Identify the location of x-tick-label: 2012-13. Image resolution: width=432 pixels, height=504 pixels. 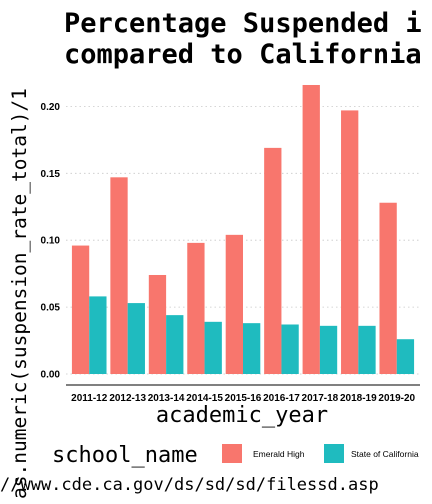
(127, 398).